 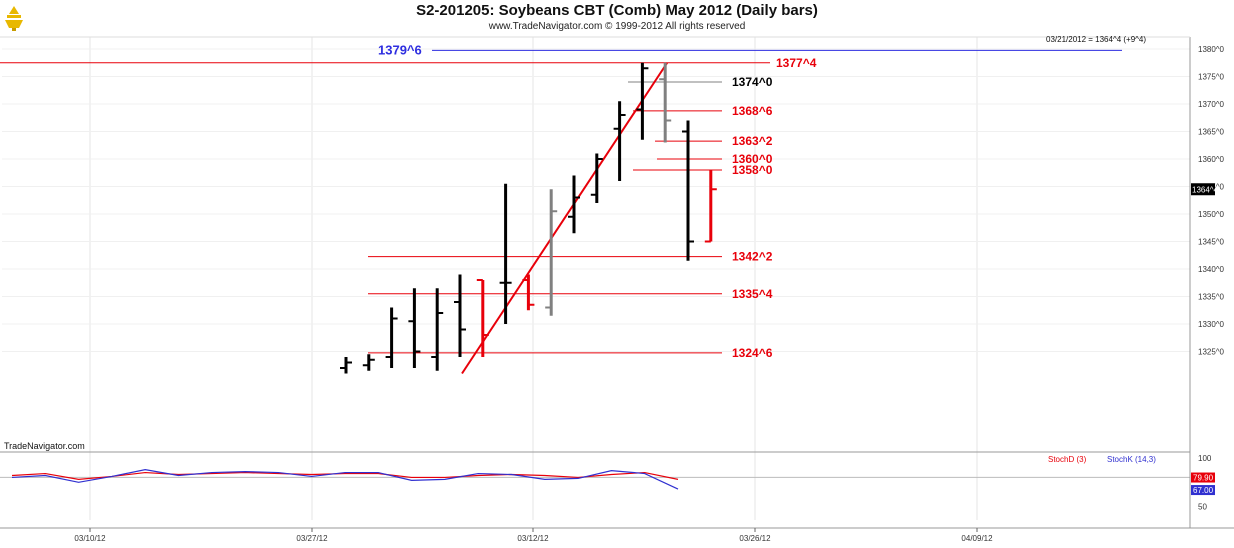 I want to click on price-level-label: 1363^2, so click(x=752, y=141).